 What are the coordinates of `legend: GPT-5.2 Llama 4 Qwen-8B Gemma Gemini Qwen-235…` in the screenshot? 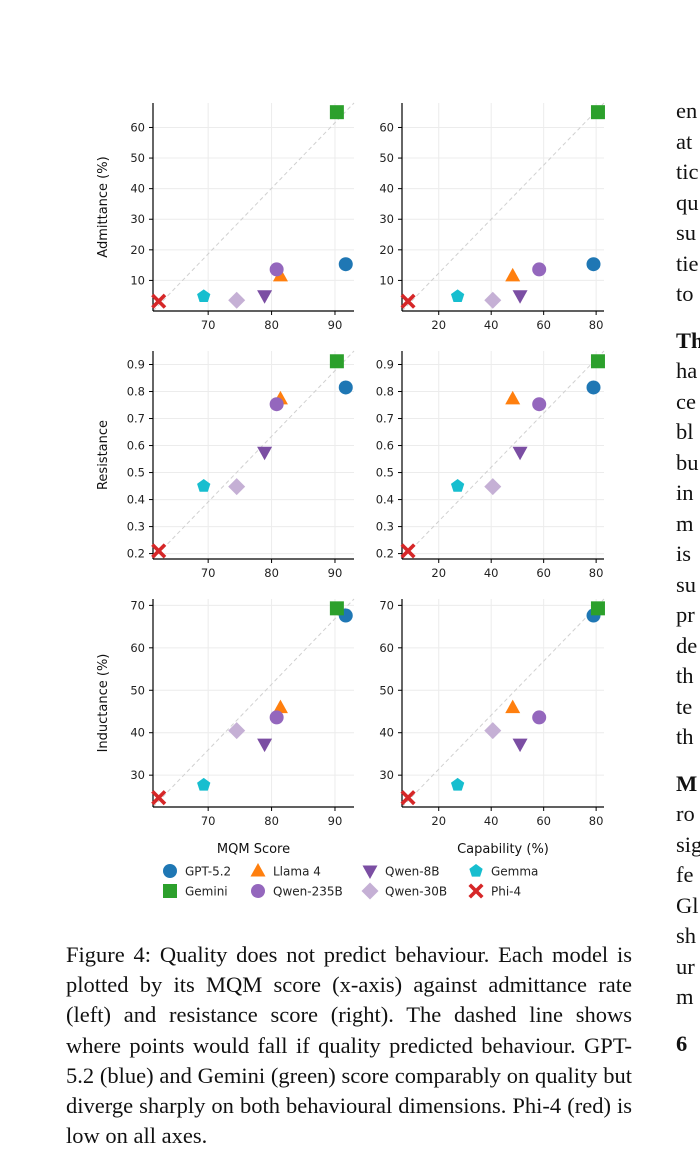 It's located at (350, 881).